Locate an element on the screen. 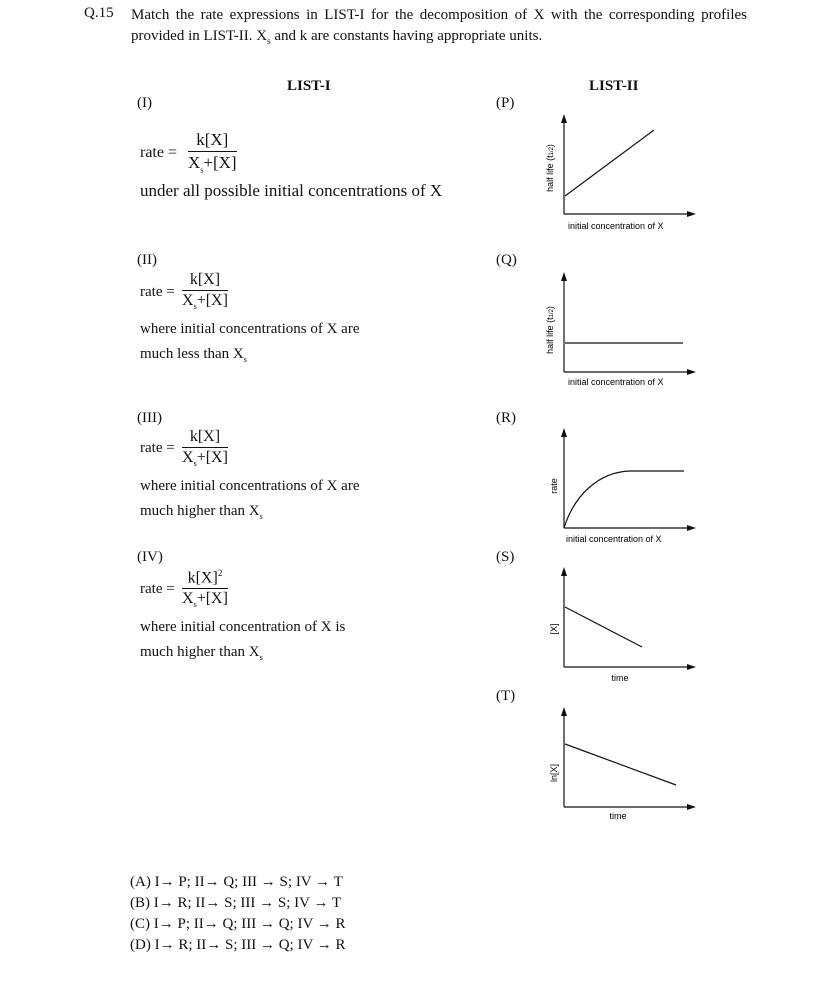 This screenshot has height=1002, width=826. question-number: Q.15 is located at coordinates (99, 13).